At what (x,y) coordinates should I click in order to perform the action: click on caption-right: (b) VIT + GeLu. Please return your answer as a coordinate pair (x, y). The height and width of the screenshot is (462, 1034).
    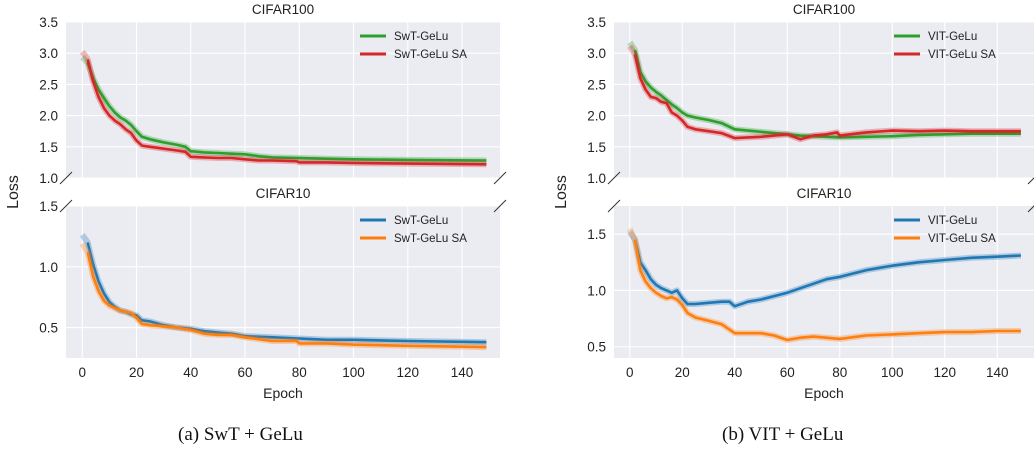
    Looking at the image, I should click on (783, 434).